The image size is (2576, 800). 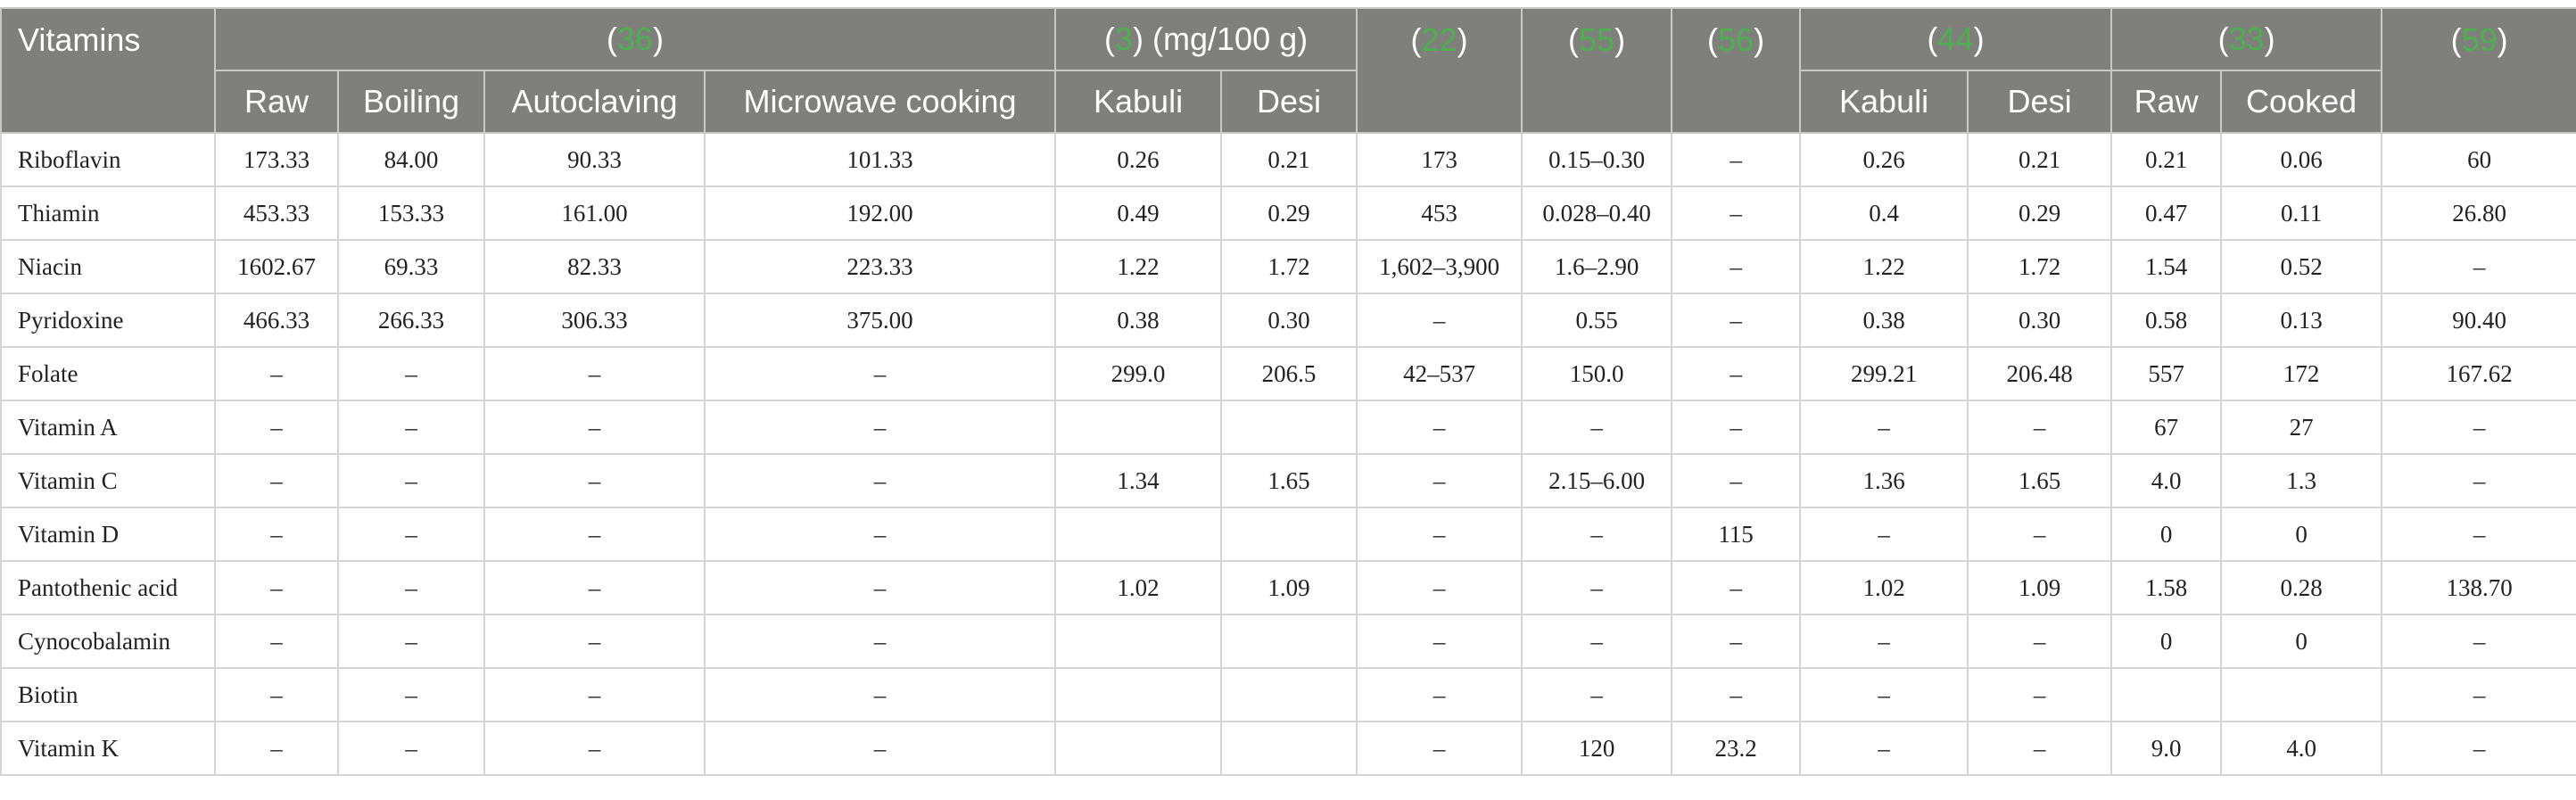 What do you see at coordinates (2166, 320) in the screenshot?
I see `table-cell: 0.58` at bounding box center [2166, 320].